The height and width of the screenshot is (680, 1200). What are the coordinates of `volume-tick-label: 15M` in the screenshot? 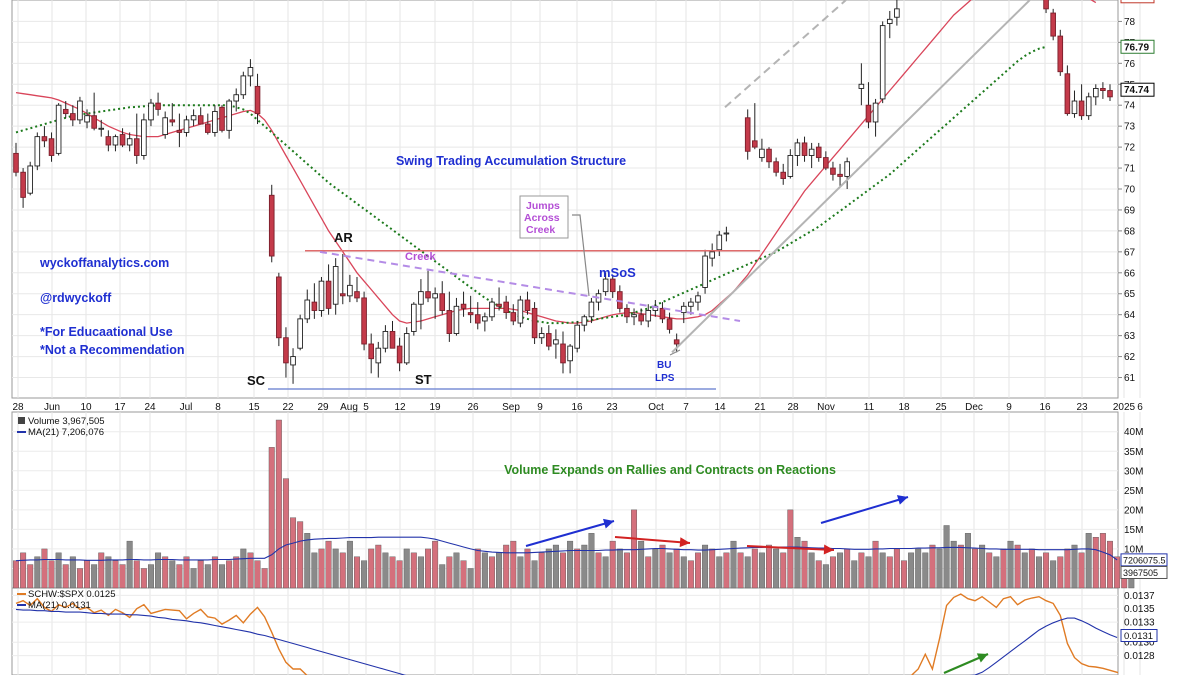 It's located at (1133, 530).